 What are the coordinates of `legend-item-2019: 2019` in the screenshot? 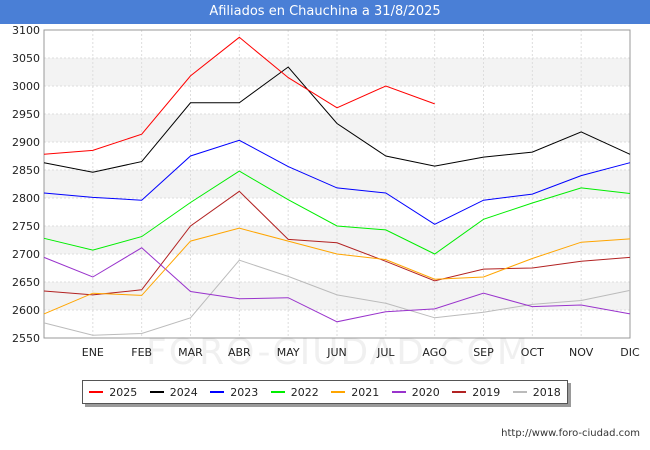 It's located at (476, 392).